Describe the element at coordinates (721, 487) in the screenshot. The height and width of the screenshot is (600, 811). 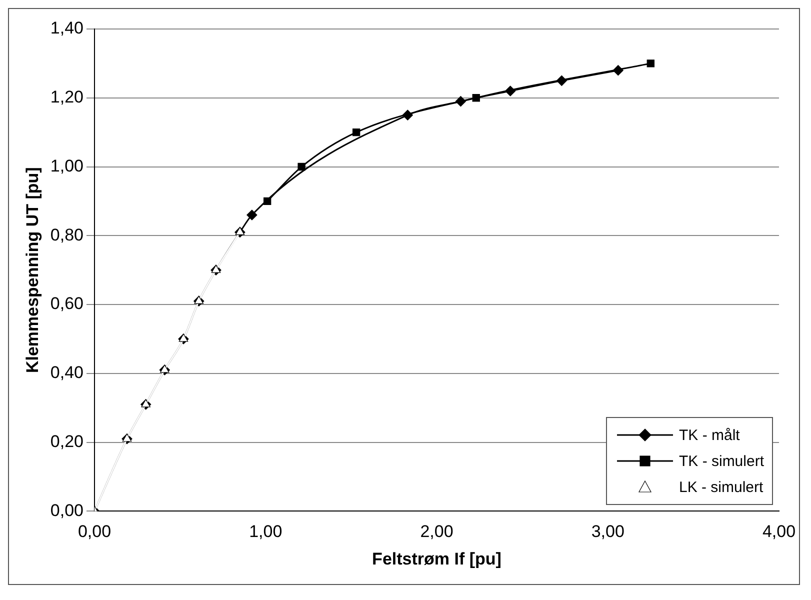
I see `legend-label: LK - simulert` at that location.